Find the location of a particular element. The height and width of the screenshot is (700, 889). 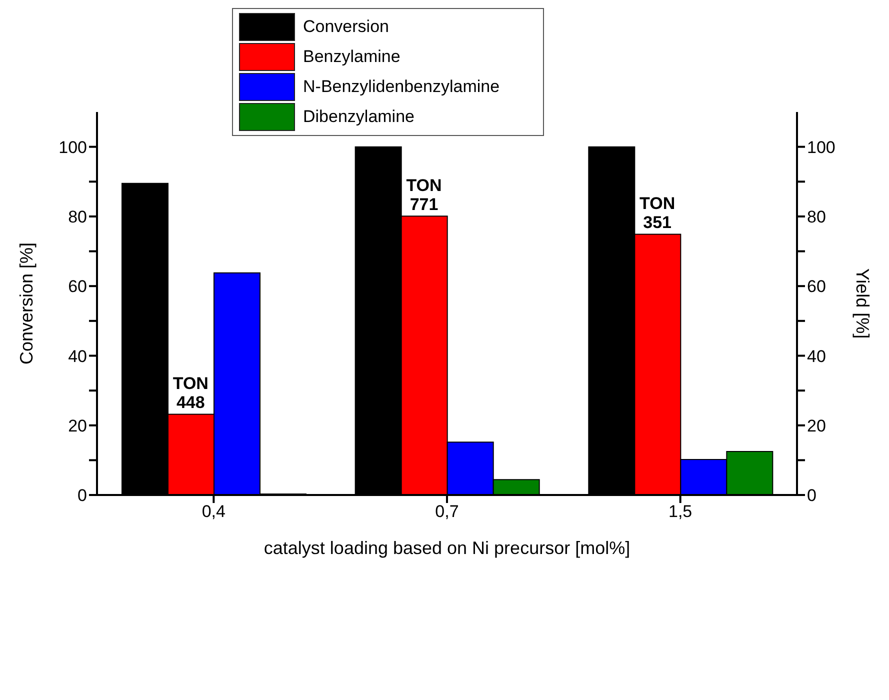

y2-tick-label: 20 is located at coordinates (816, 426).